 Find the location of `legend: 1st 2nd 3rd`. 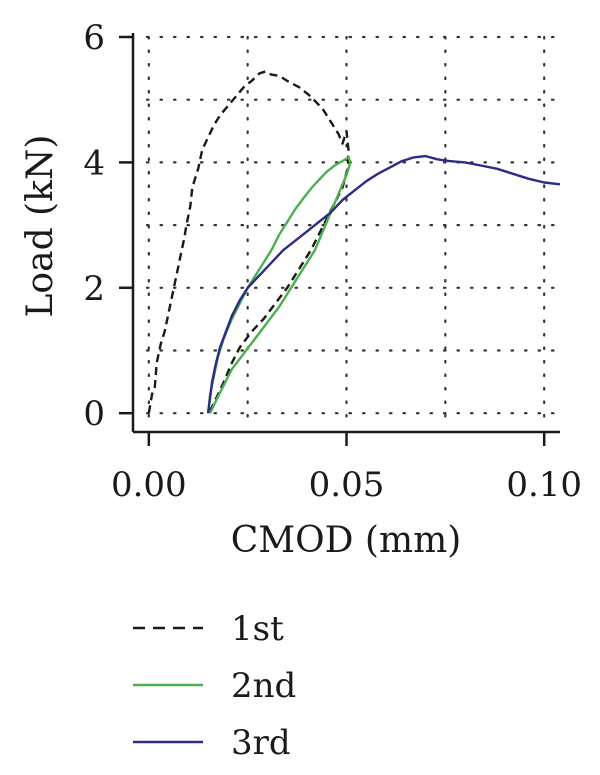

legend: 1st 2nd 3rd is located at coordinates (214, 686).